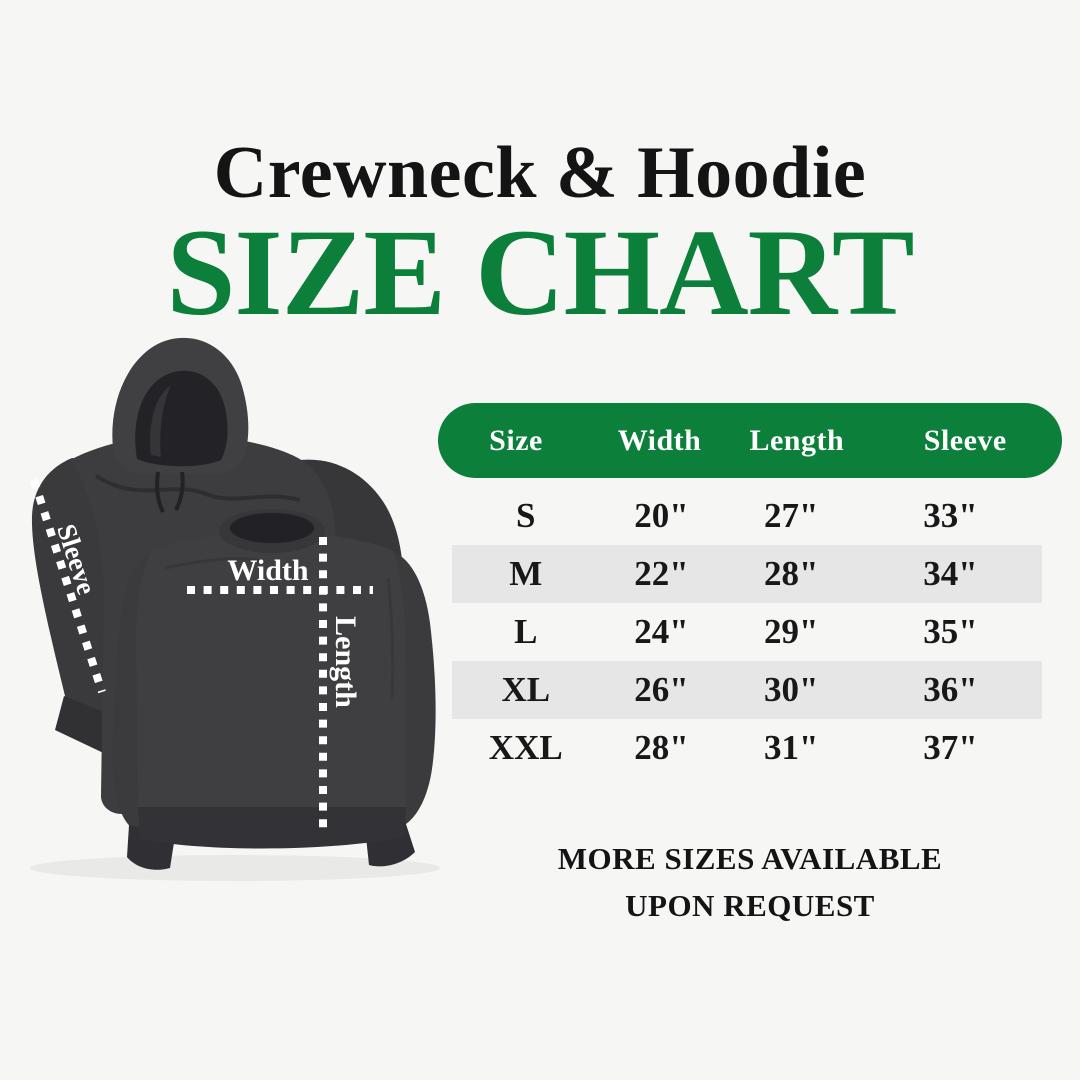 The image size is (1080, 1080). What do you see at coordinates (950, 573) in the screenshot?
I see `sleeve-value: 34"` at bounding box center [950, 573].